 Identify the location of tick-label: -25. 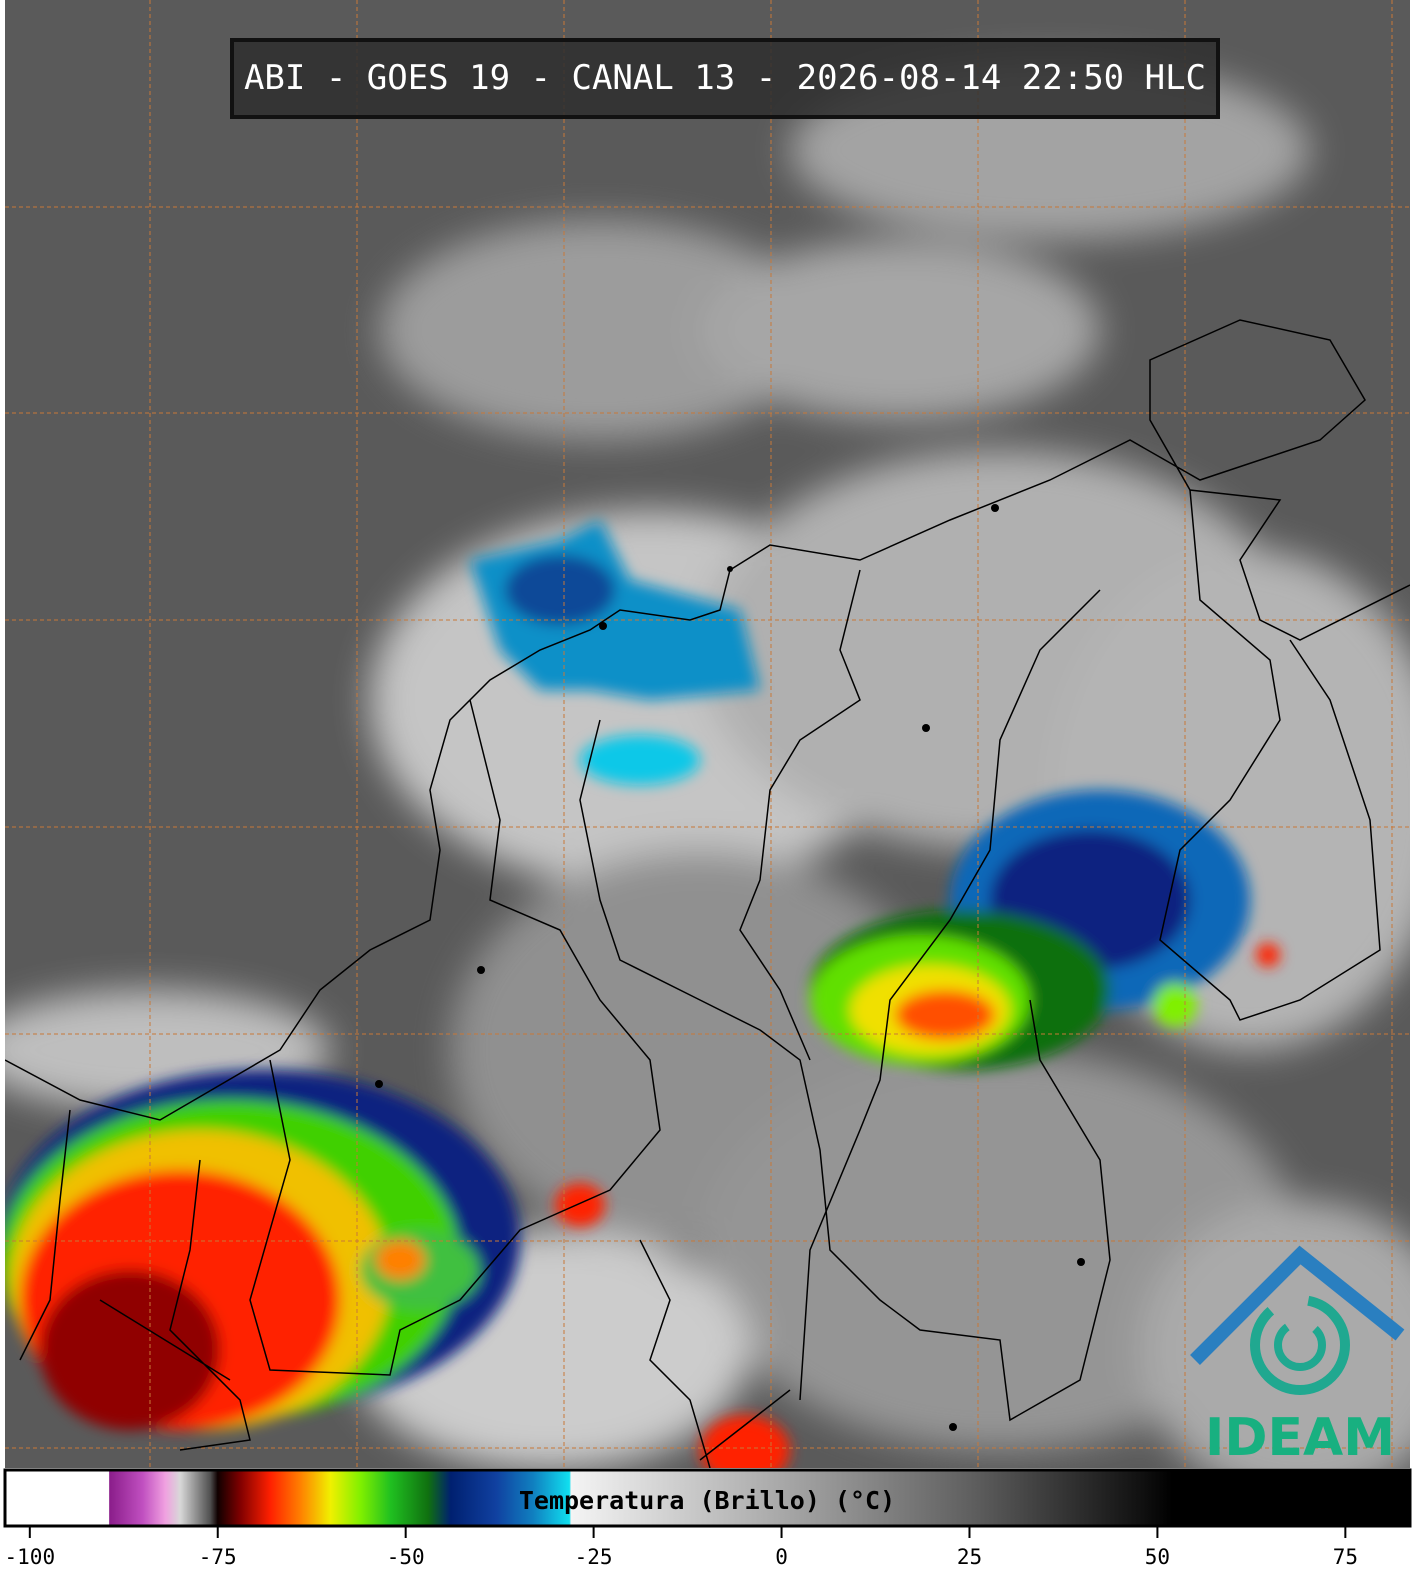
(594, 1557).